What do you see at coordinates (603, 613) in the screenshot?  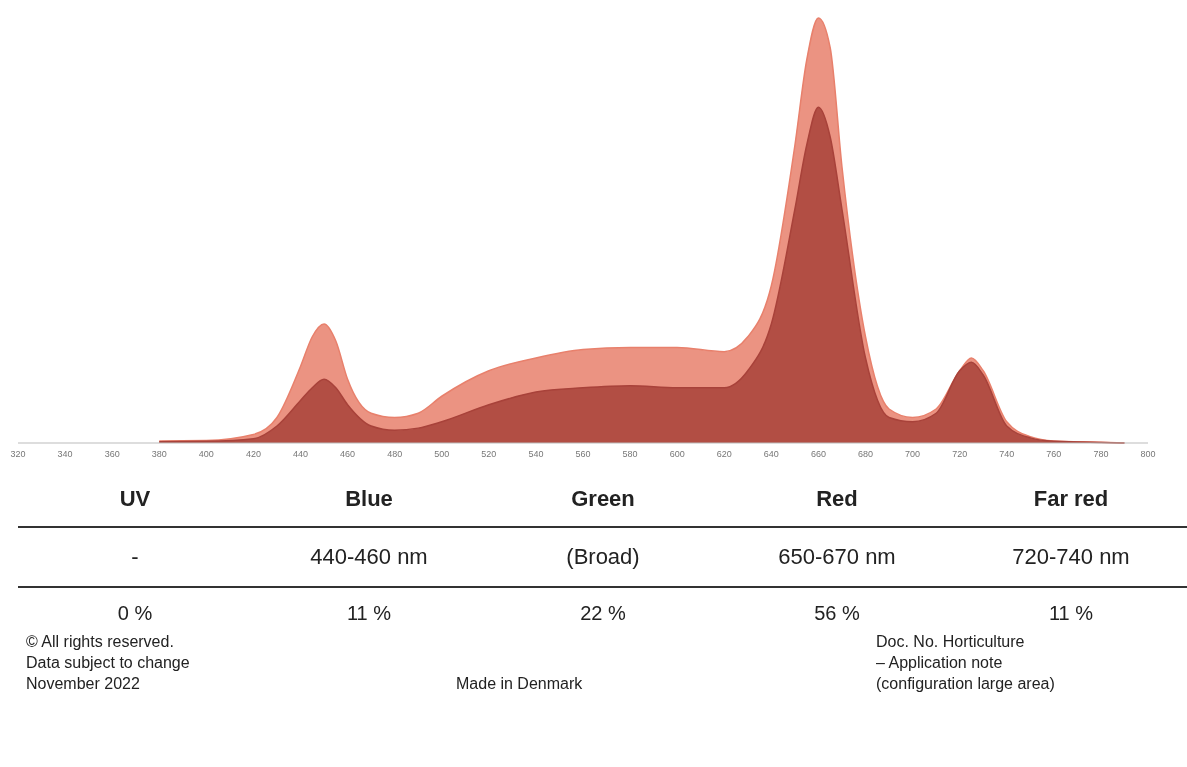 I see `text: 22 %` at bounding box center [603, 613].